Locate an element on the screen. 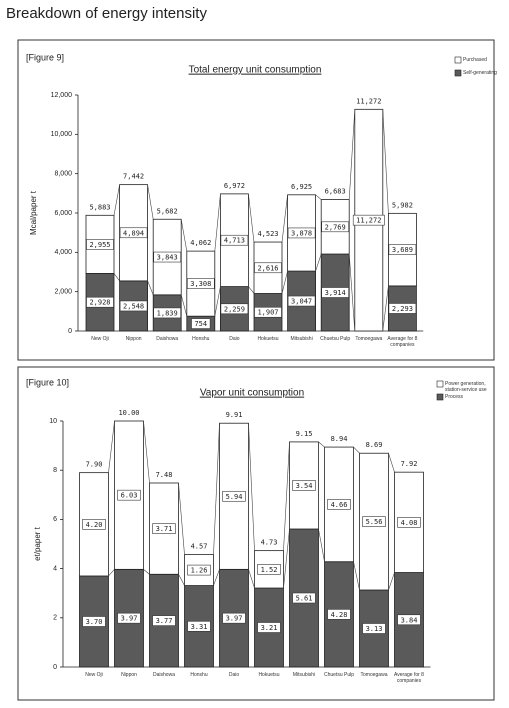 The image size is (509, 708). y-tick-label: 8 is located at coordinates (55, 470).